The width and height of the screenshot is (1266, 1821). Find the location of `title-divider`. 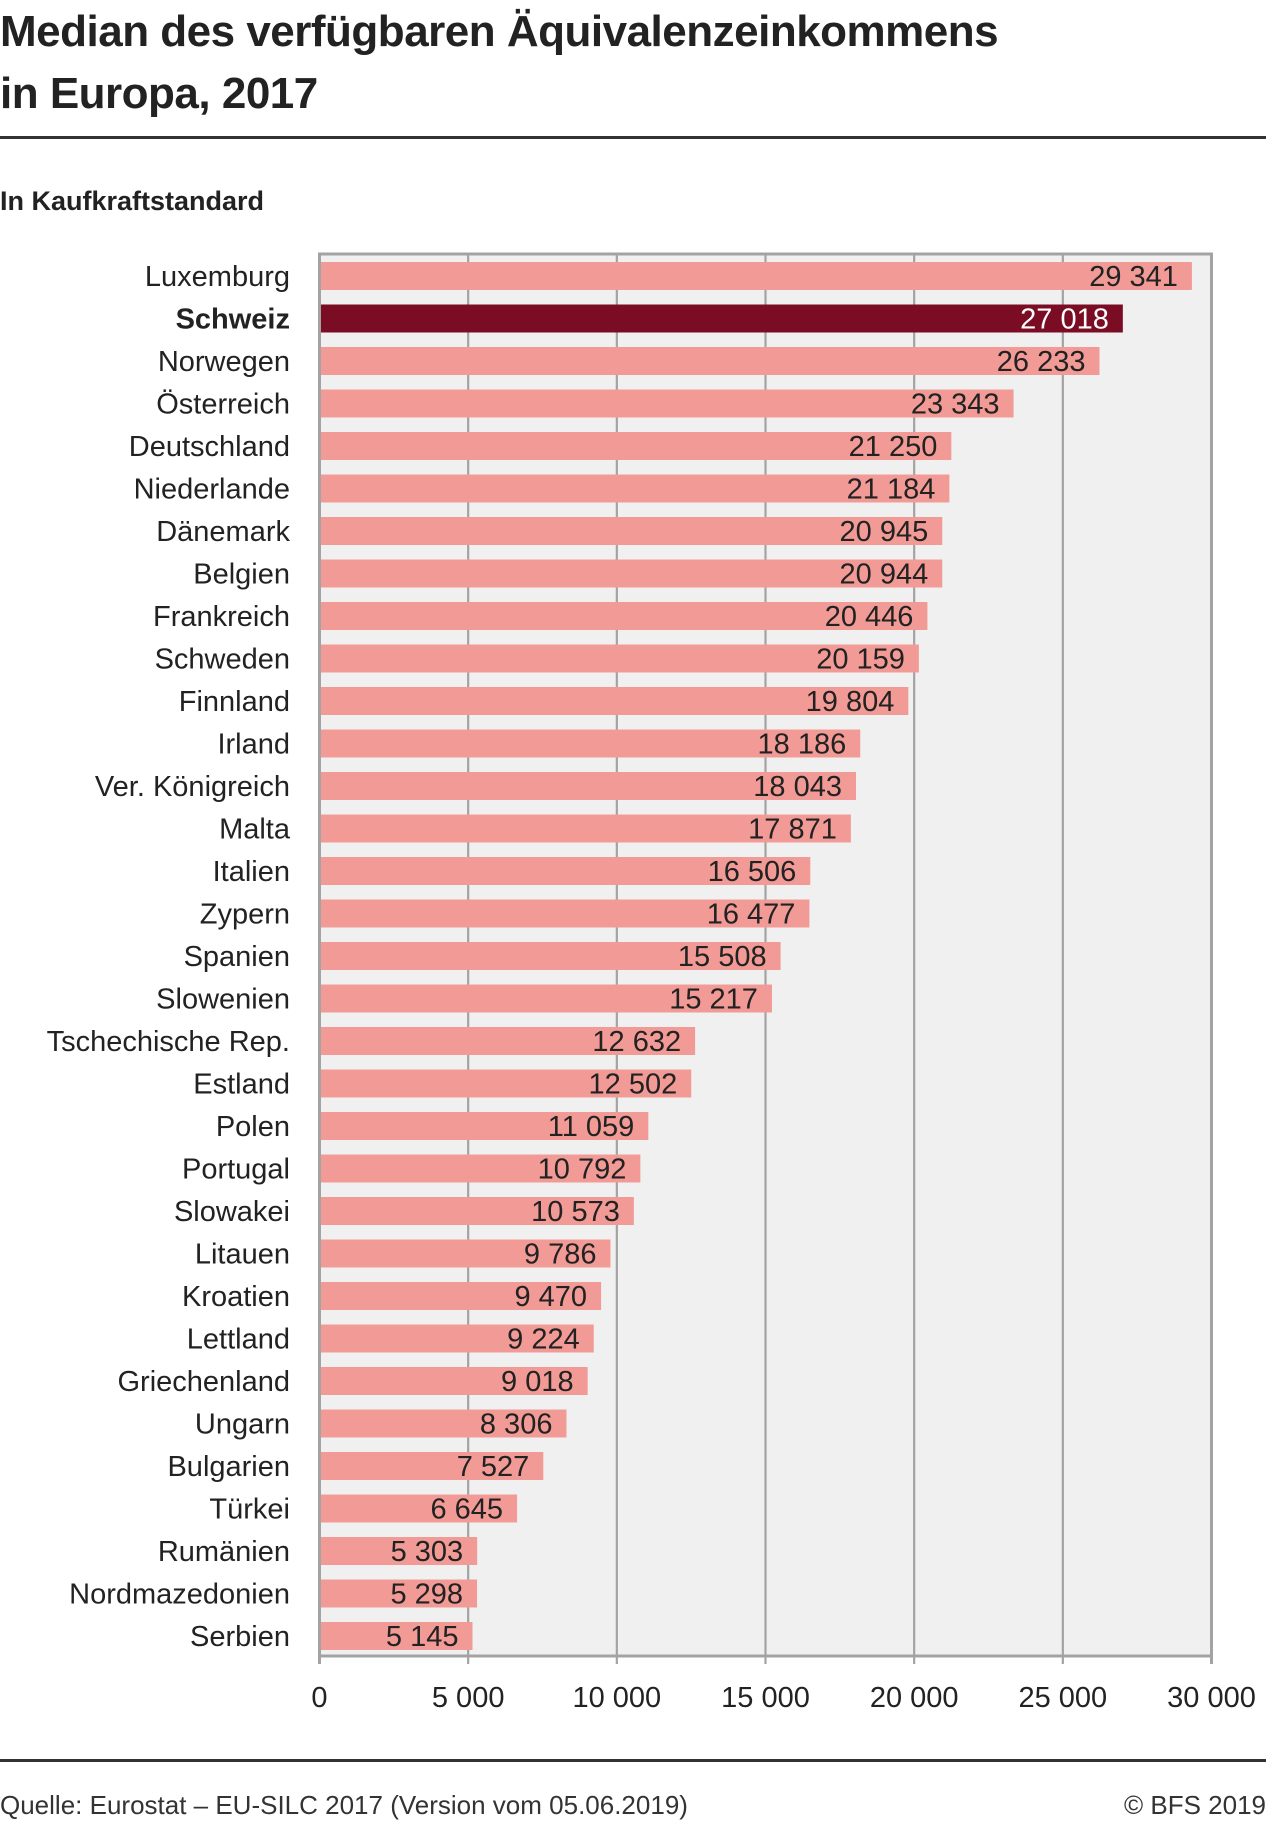

title-divider is located at coordinates (633, 137).